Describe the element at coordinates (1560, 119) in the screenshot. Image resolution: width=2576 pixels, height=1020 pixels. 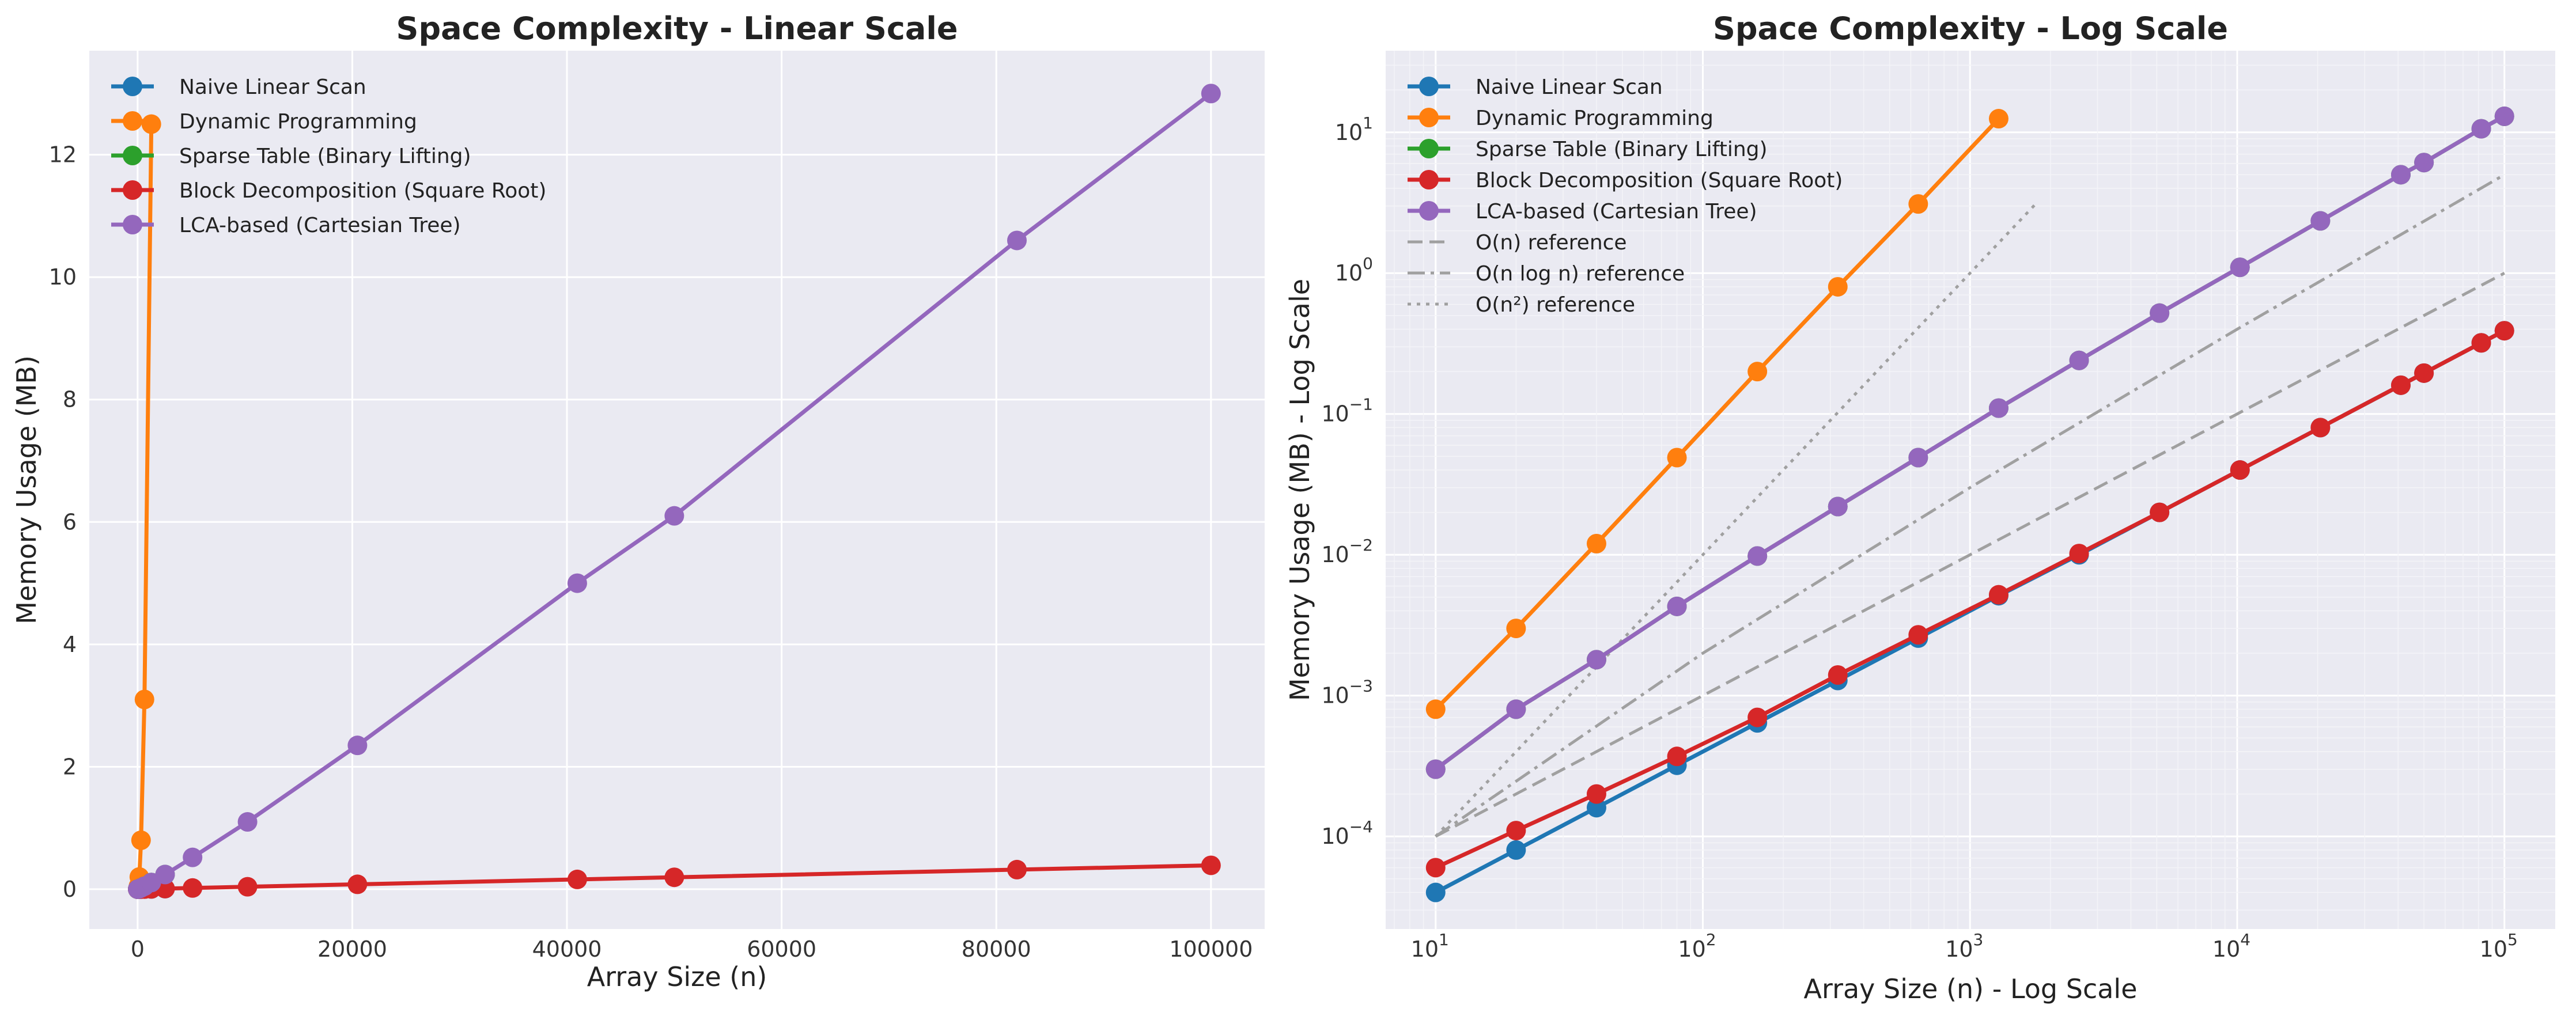
I see `log-legend-item-dynamic-programming: Dynamic Programming` at that location.